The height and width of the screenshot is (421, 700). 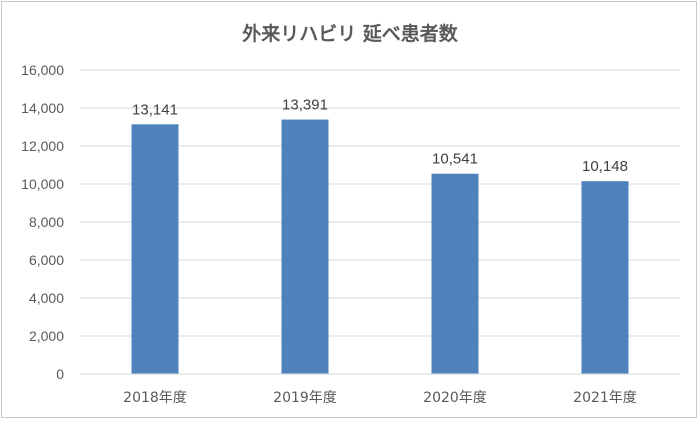 I want to click on y-tick-label: 0, so click(x=60, y=374).